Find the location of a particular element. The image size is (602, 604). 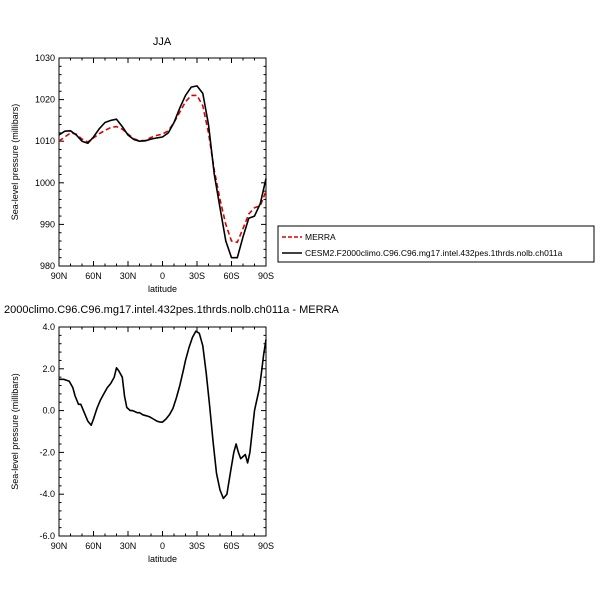

legend-entry: MERRA is located at coordinates (320, 237).